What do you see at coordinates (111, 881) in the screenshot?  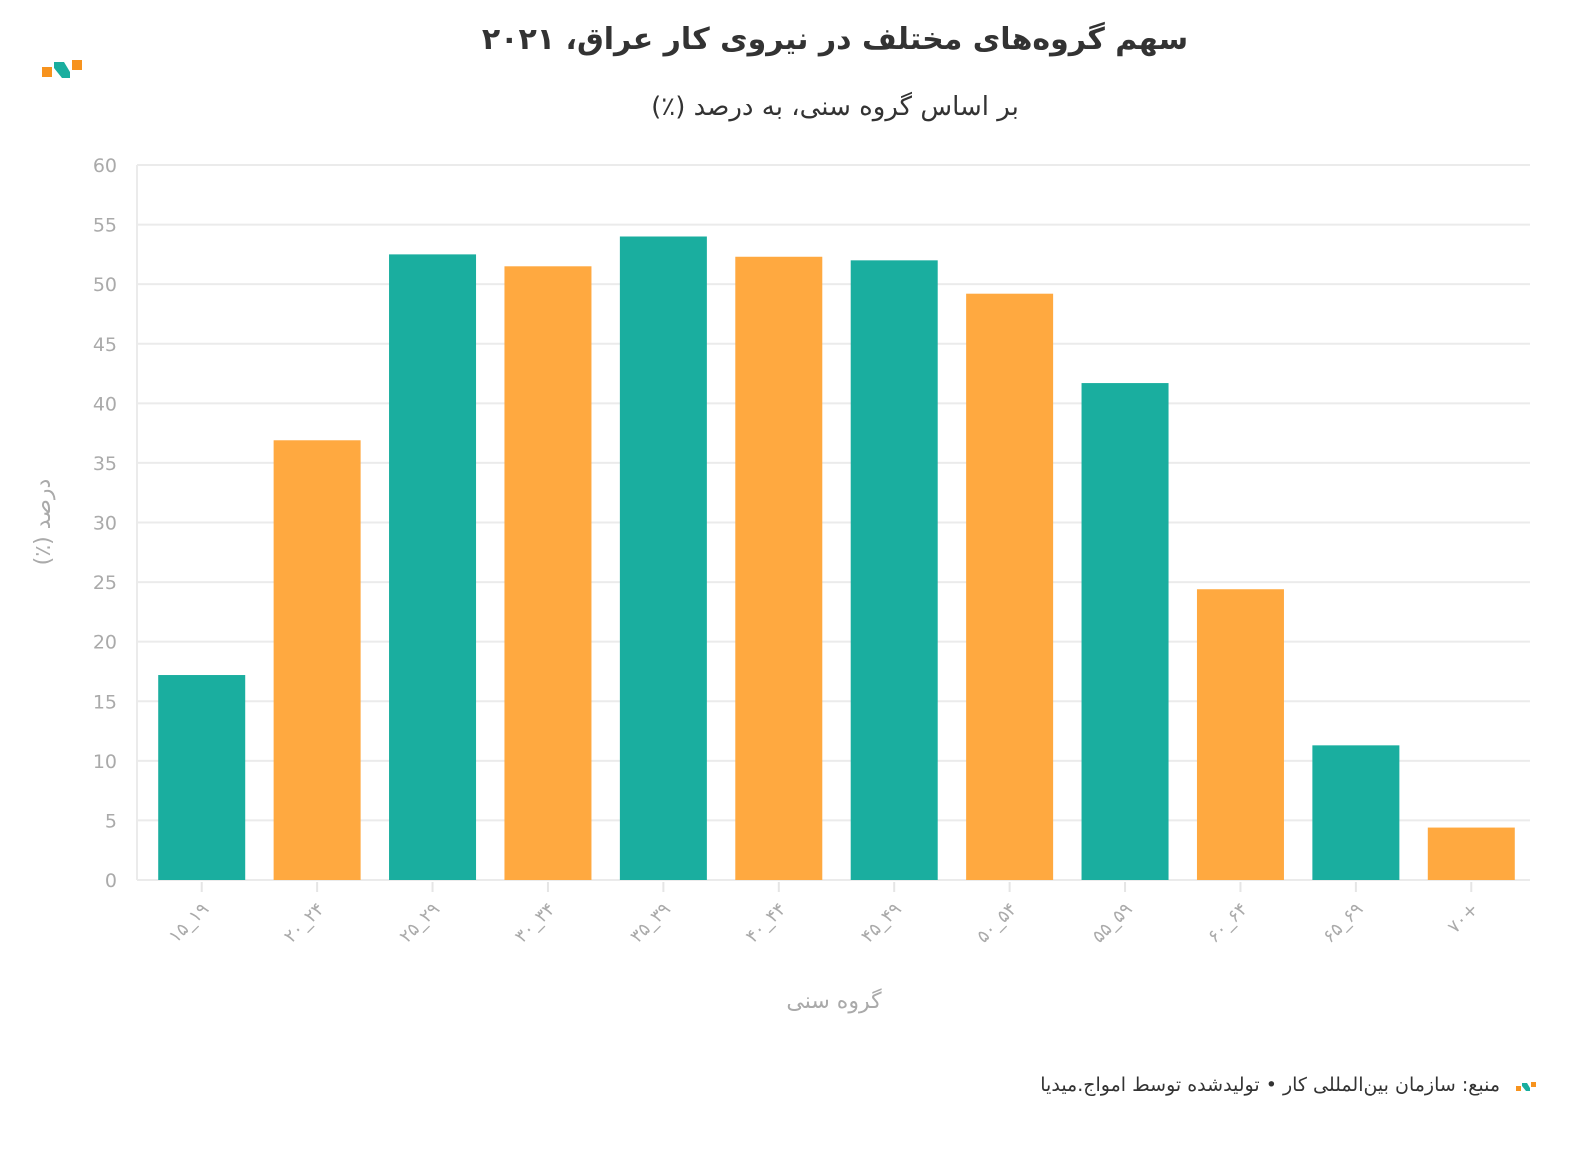 I see `y-tick-label: 0` at bounding box center [111, 881].